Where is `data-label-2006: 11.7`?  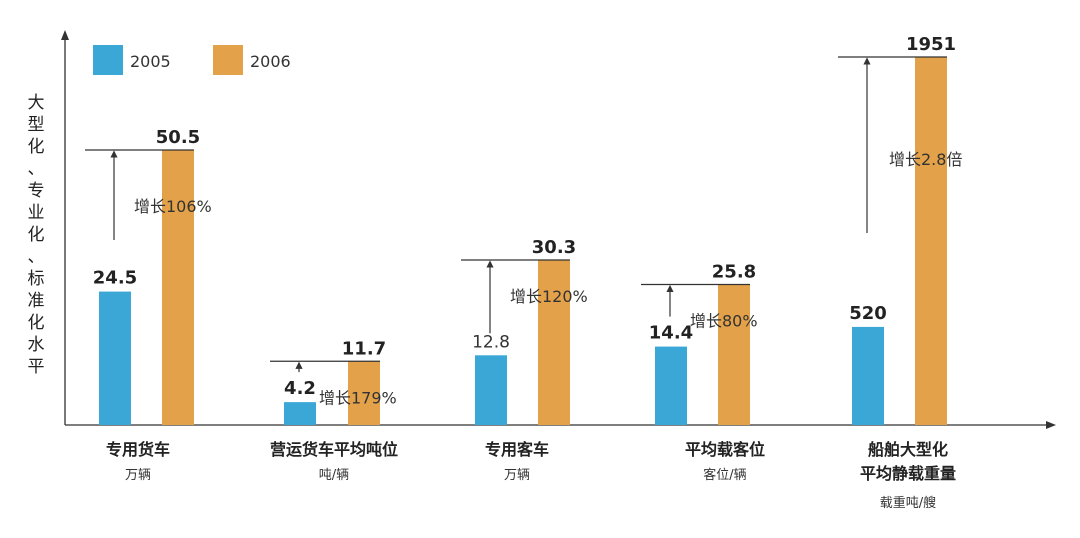
data-label-2006: 11.7 is located at coordinates (364, 348).